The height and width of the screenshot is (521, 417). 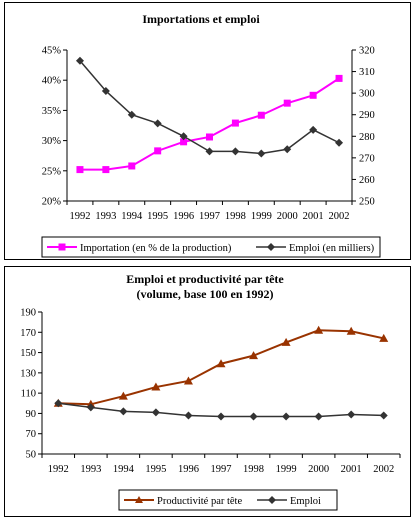 What do you see at coordinates (209, 216) in the screenshot?
I see `x-tick-label: 1997` at bounding box center [209, 216].